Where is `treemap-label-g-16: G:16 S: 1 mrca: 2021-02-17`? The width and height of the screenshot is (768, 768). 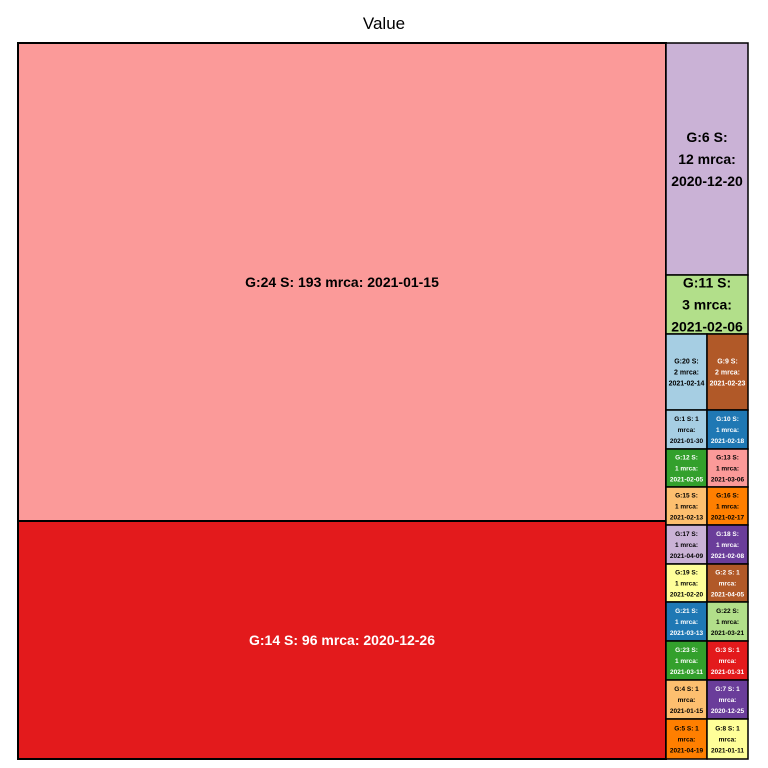
treemap-label-g-16: G:16 S: 1 mrca: 2021-02-17 is located at coordinates (728, 506).